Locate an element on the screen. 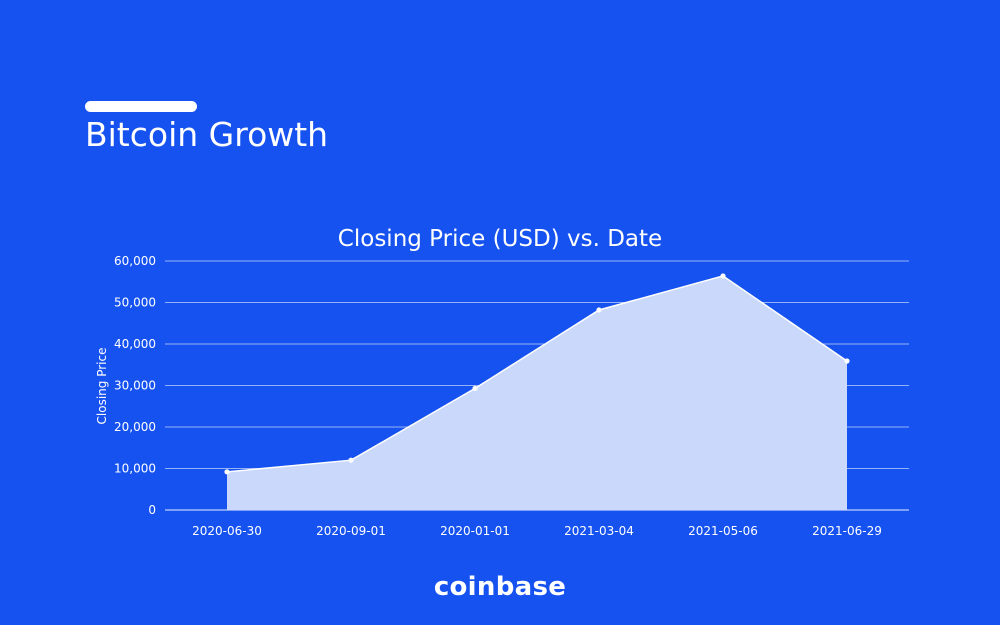 The width and height of the screenshot is (1000, 625). y-axis-ticks: 0 10,000 20,000 30,000 40,000 50,000 60,000 is located at coordinates (135, 385).